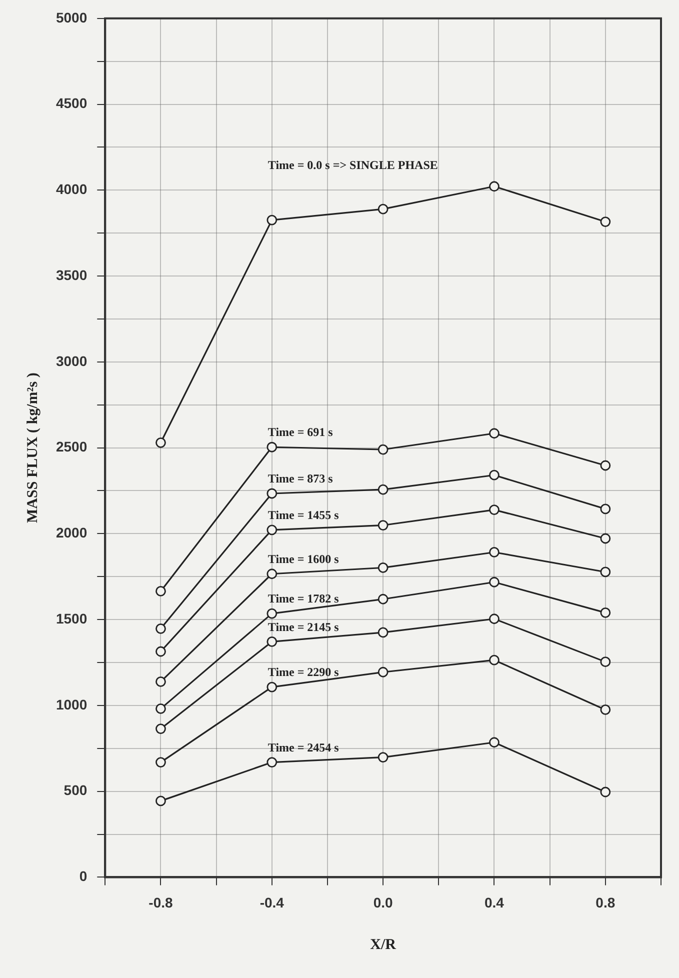 This screenshot has height=978, width=679. Describe the element at coordinates (304, 747) in the screenshot. I see `series-label: Time = 2454 s` at that location.